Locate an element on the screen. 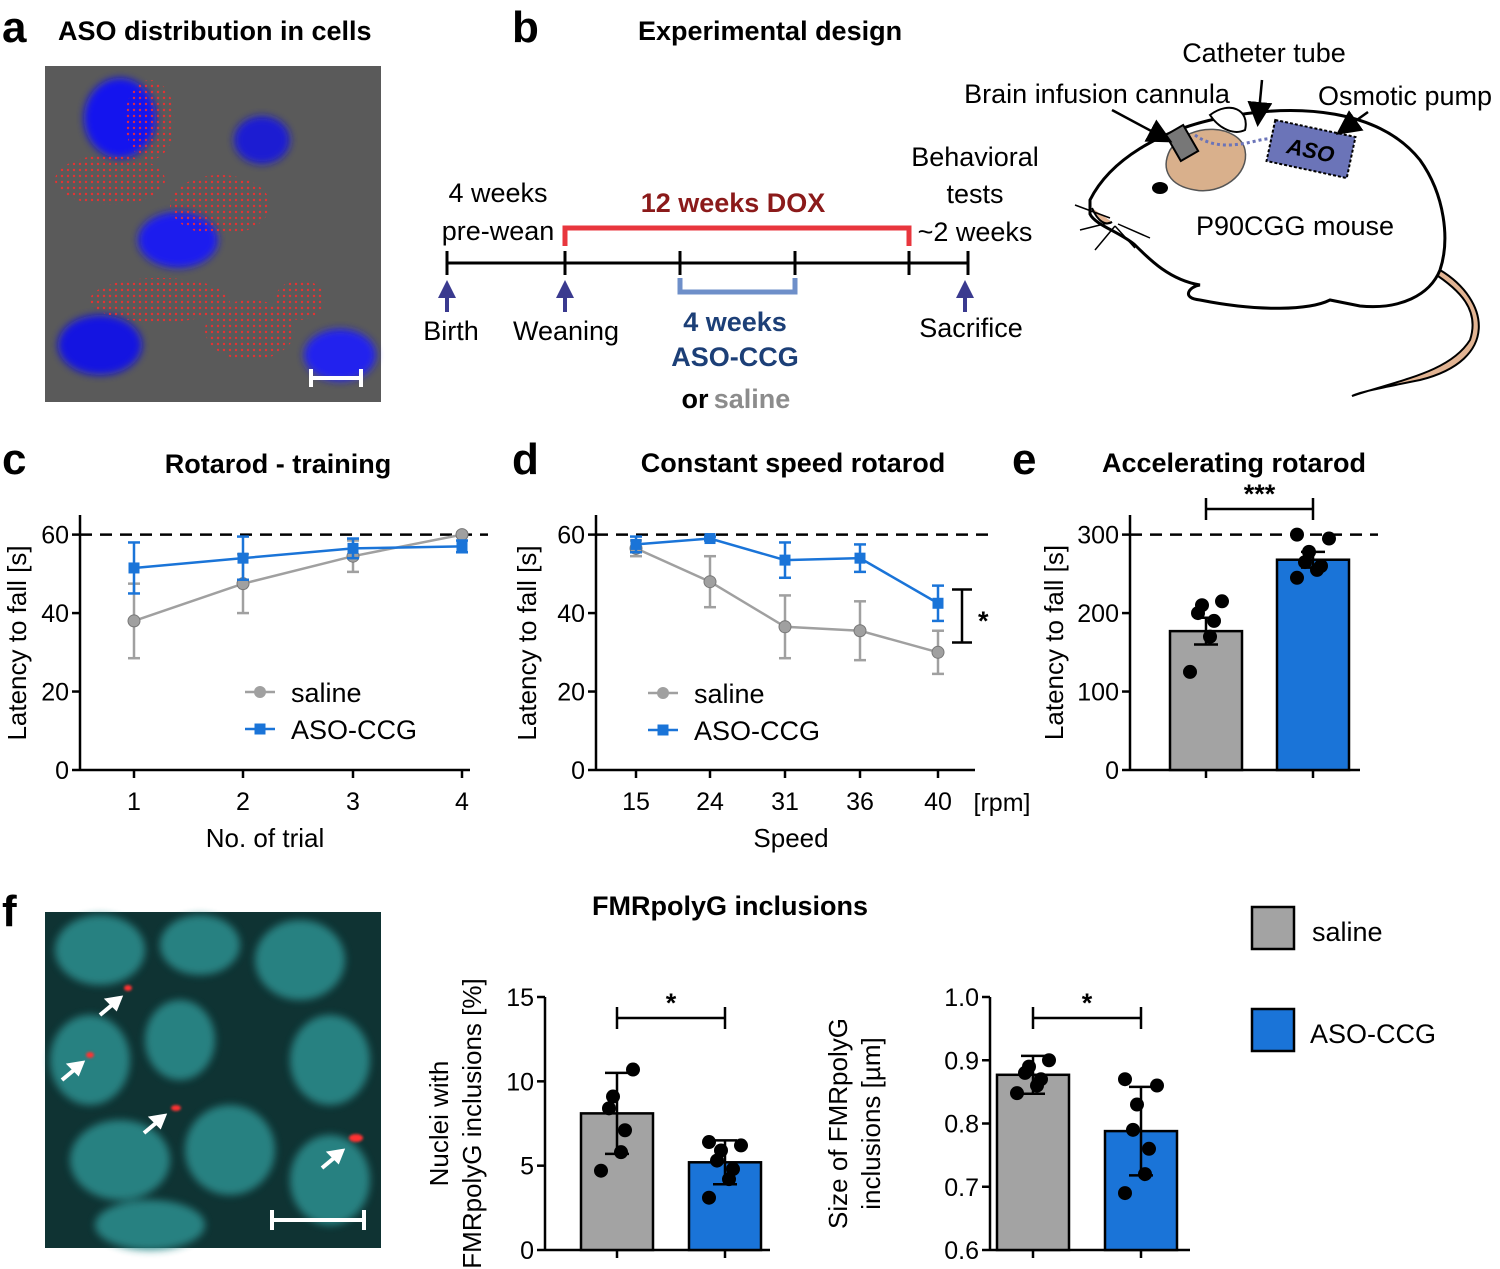  saline-label: saline is located at coordinates (752, 399).